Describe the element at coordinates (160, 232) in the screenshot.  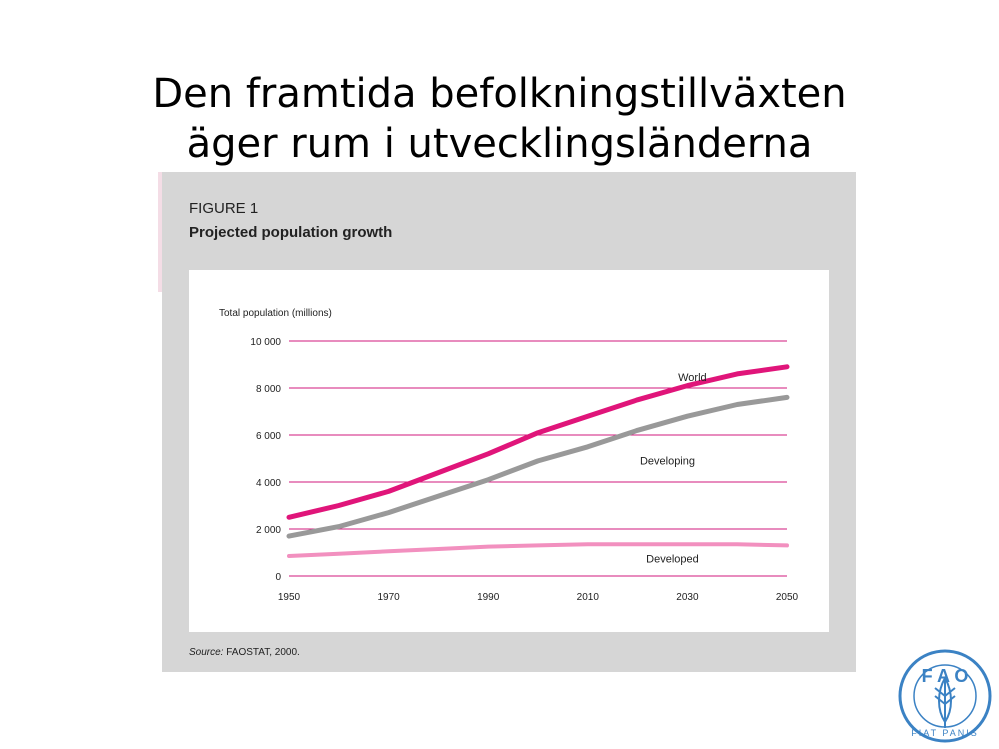
I see `figure-accent-bar` at that location.